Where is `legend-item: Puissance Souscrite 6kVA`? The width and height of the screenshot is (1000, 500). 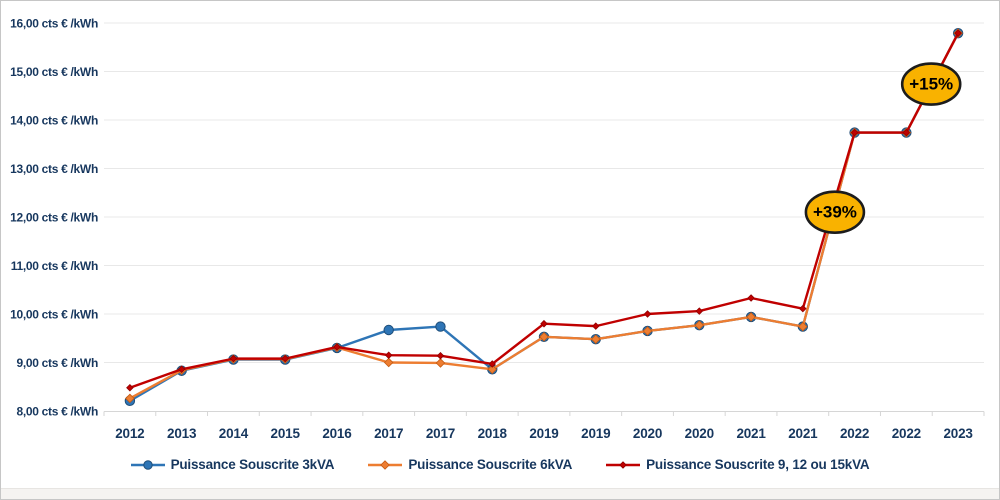 legend-item: Puissance Souscrite 6kVA is located at coordinates (470, 464).